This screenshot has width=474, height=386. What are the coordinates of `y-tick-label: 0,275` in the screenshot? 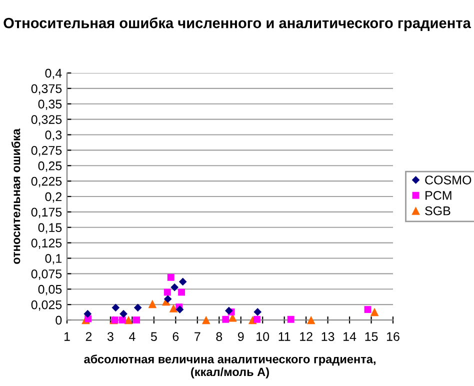 It's located at (46, 151).